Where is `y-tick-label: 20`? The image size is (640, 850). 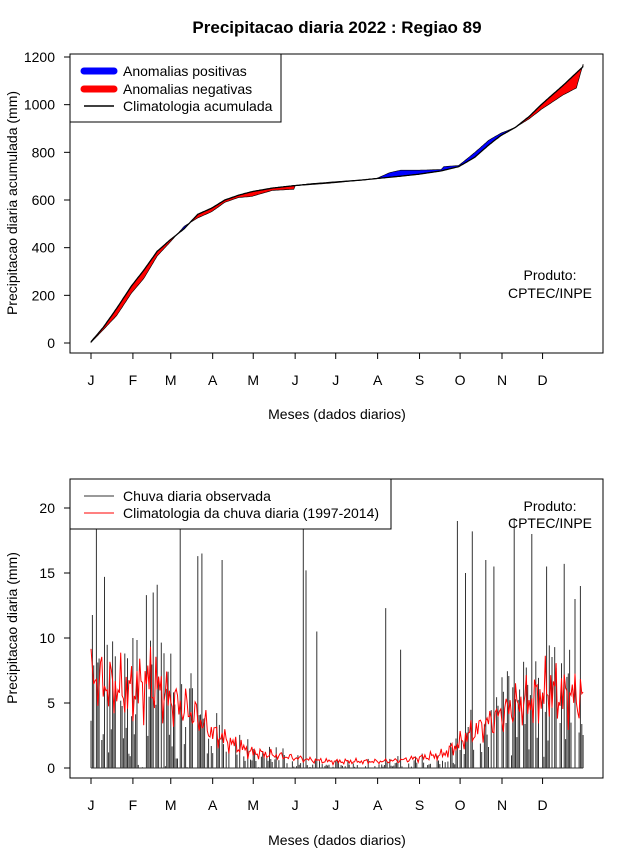
y-tick-label: 20 is located at coordinates (47, 508).